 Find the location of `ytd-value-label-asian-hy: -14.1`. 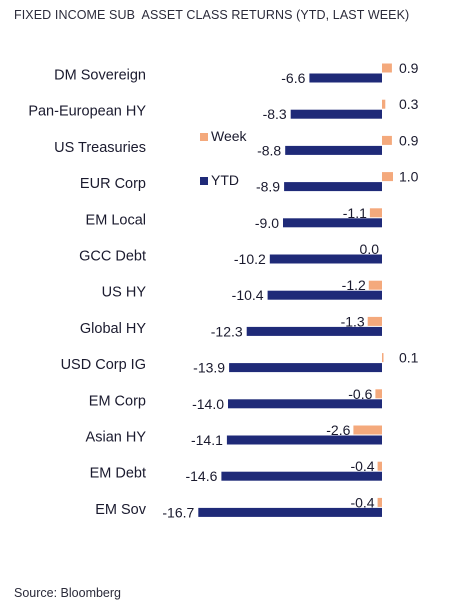

ytd-value-label-asian-hy: -14.1 is located at coordinates (207, 440).